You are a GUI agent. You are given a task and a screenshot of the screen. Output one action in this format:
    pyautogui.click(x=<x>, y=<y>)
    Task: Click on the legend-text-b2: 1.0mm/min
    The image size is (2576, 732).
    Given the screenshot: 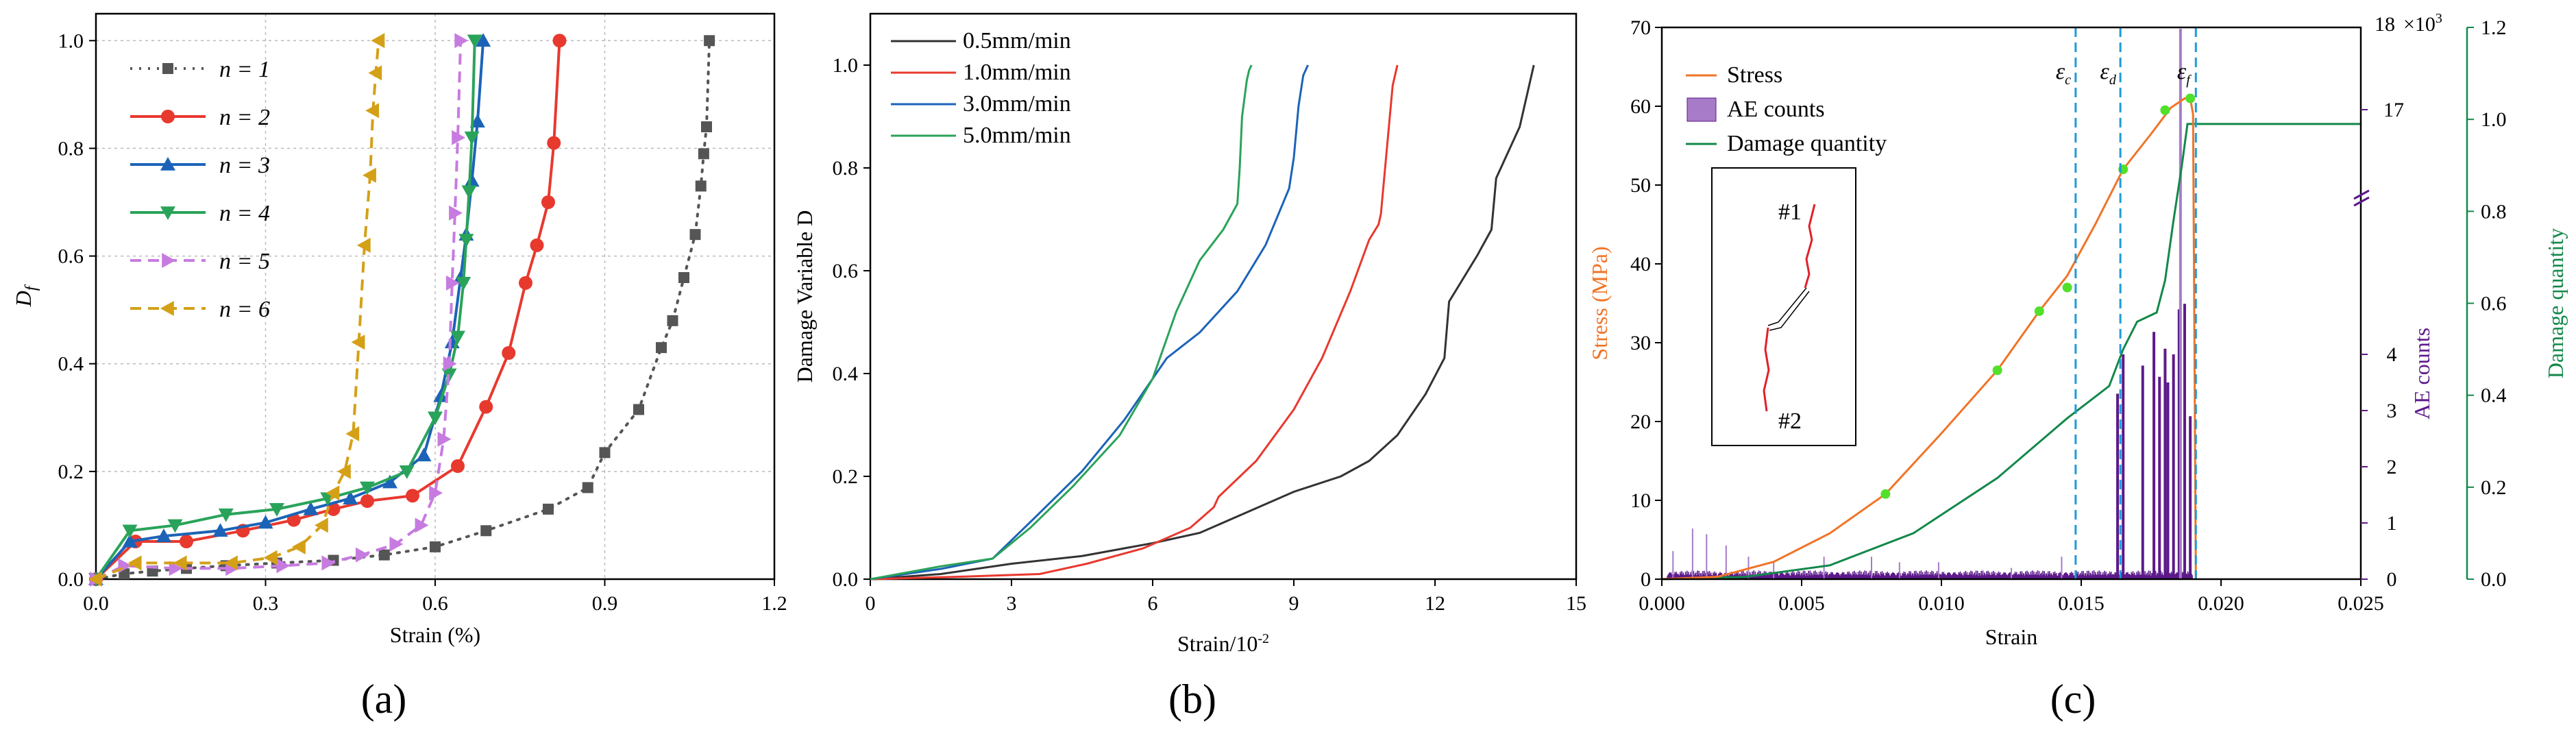 What is the action you would take?
    pyautogui.click(x=1017, y=72)
    